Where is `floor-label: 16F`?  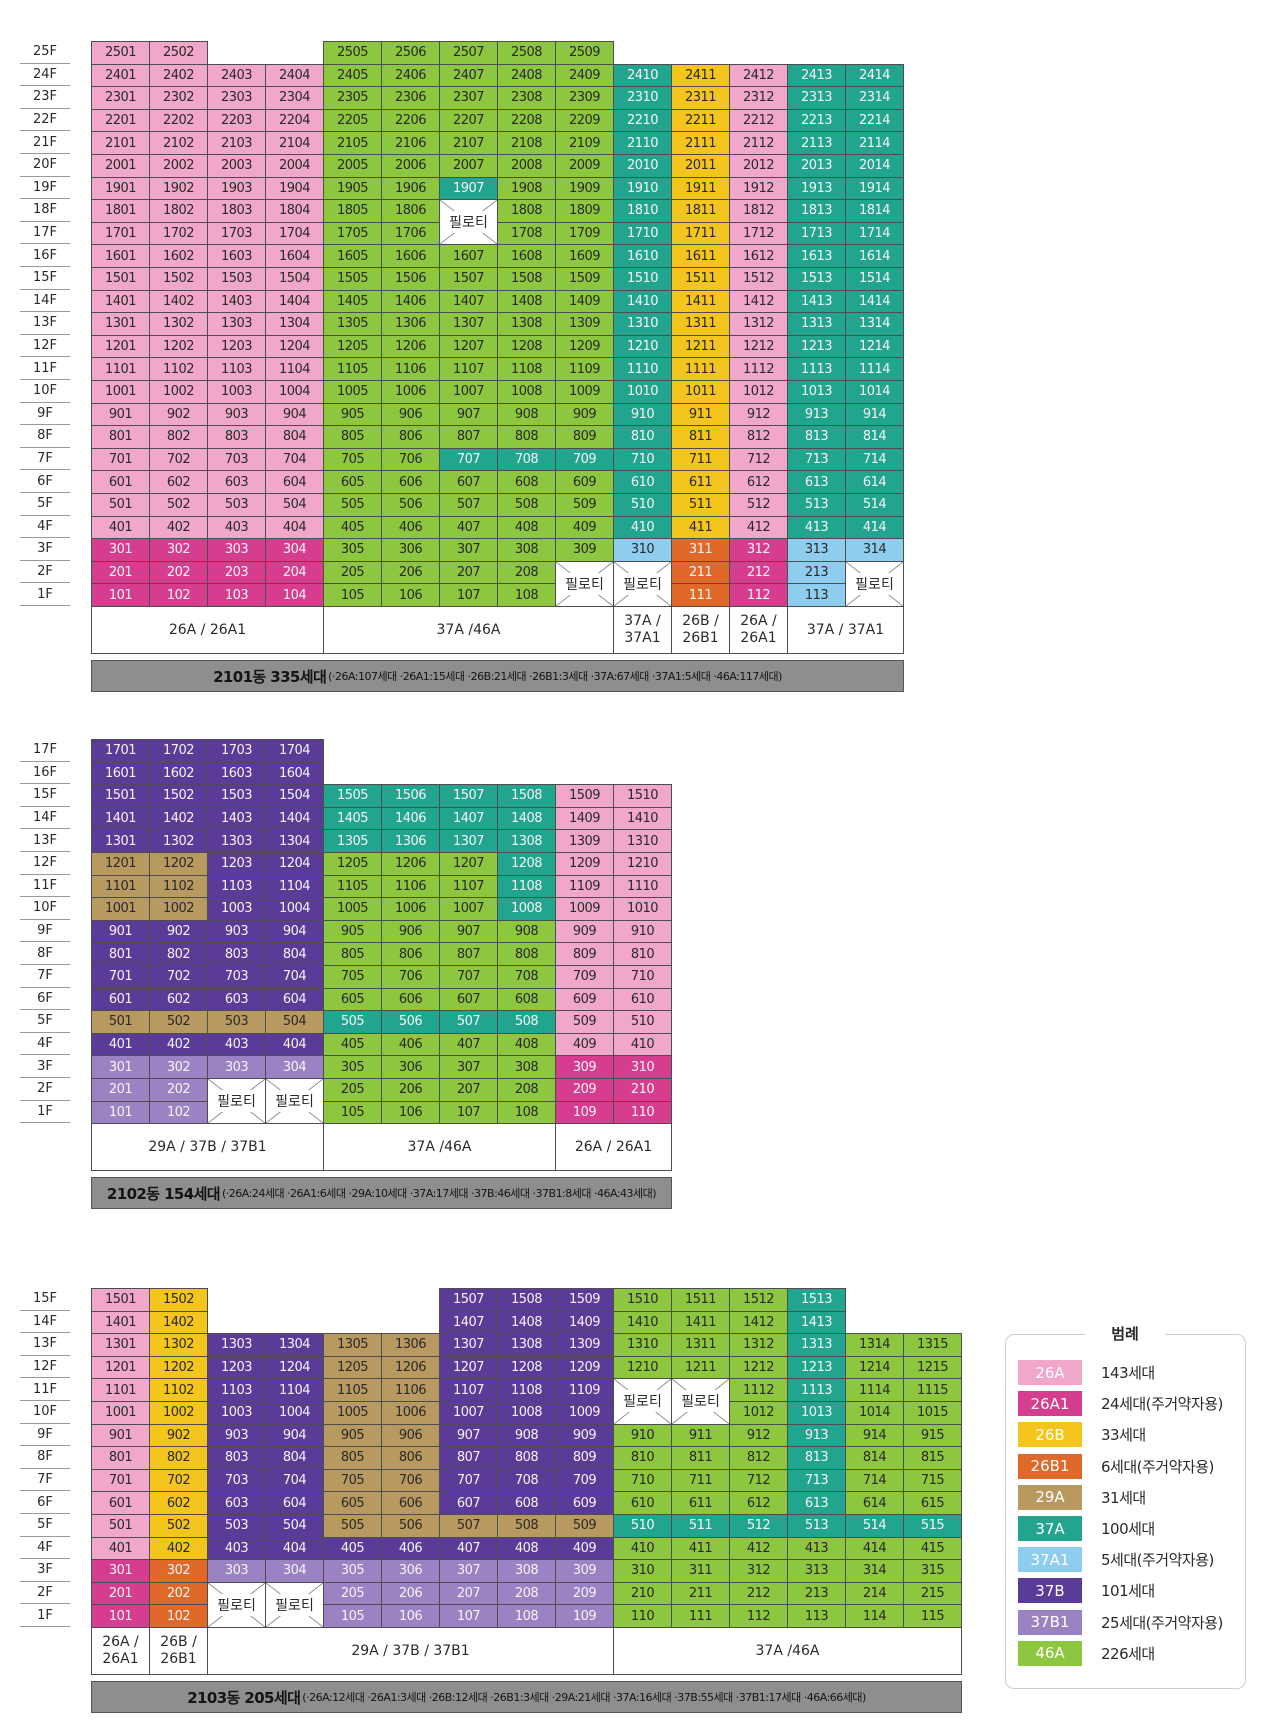 floor-label: 16F is located at coordinates (45, 773).